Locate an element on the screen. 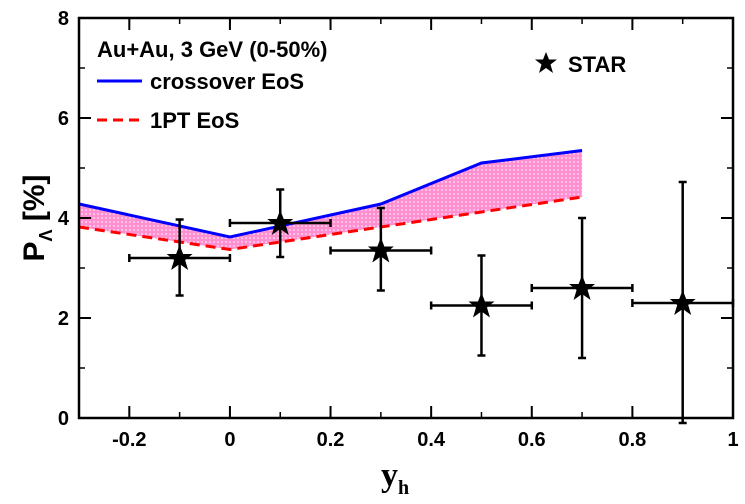  legend-crossover-label: crossover EoS is located at coordinates (227, 81).